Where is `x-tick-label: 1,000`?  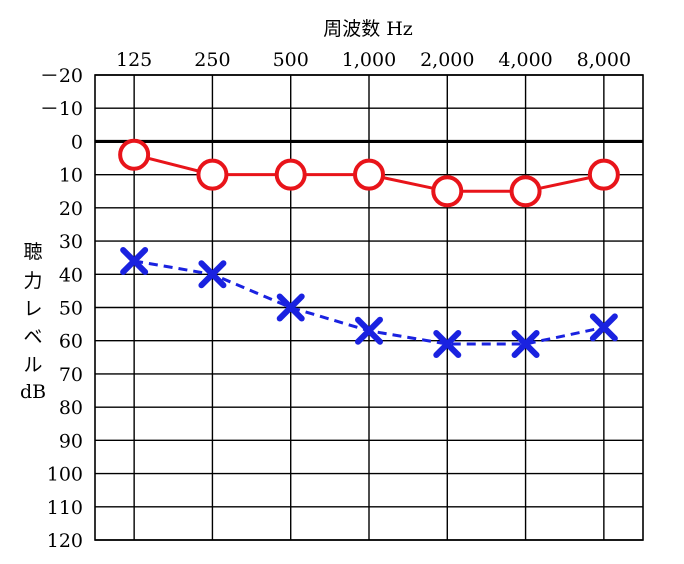
x-tick-label: 1,000 is located at coordinates (369, 60).